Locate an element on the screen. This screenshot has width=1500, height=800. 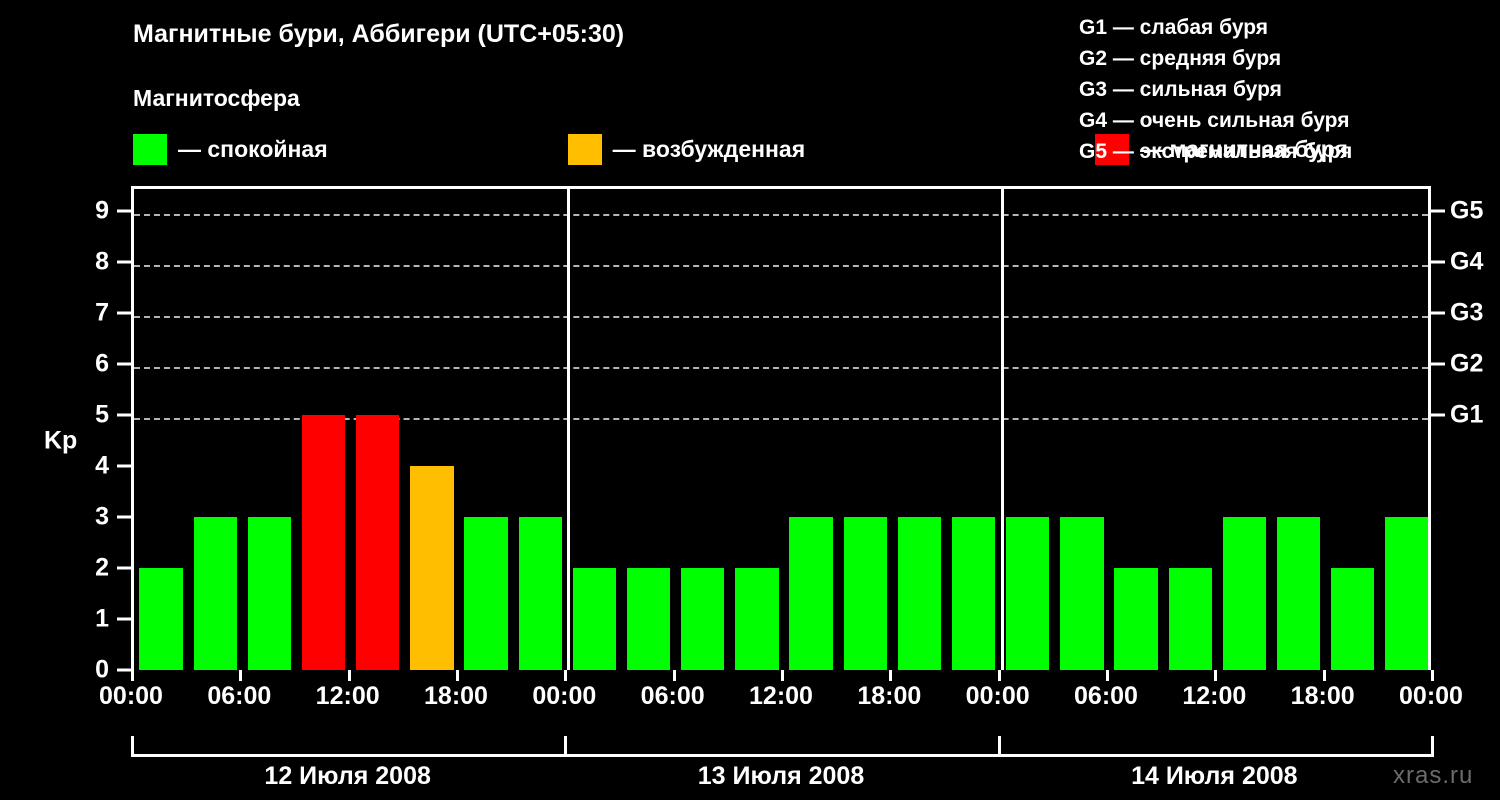
y-tick-label-9: 9 is located at coordinates (102, 210).